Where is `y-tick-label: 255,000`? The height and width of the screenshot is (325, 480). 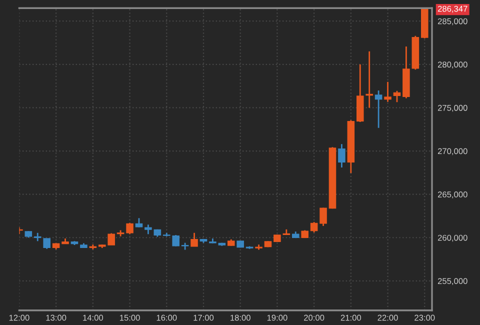
y-tick-label: 255,000 is located at coordinates (453, 282).